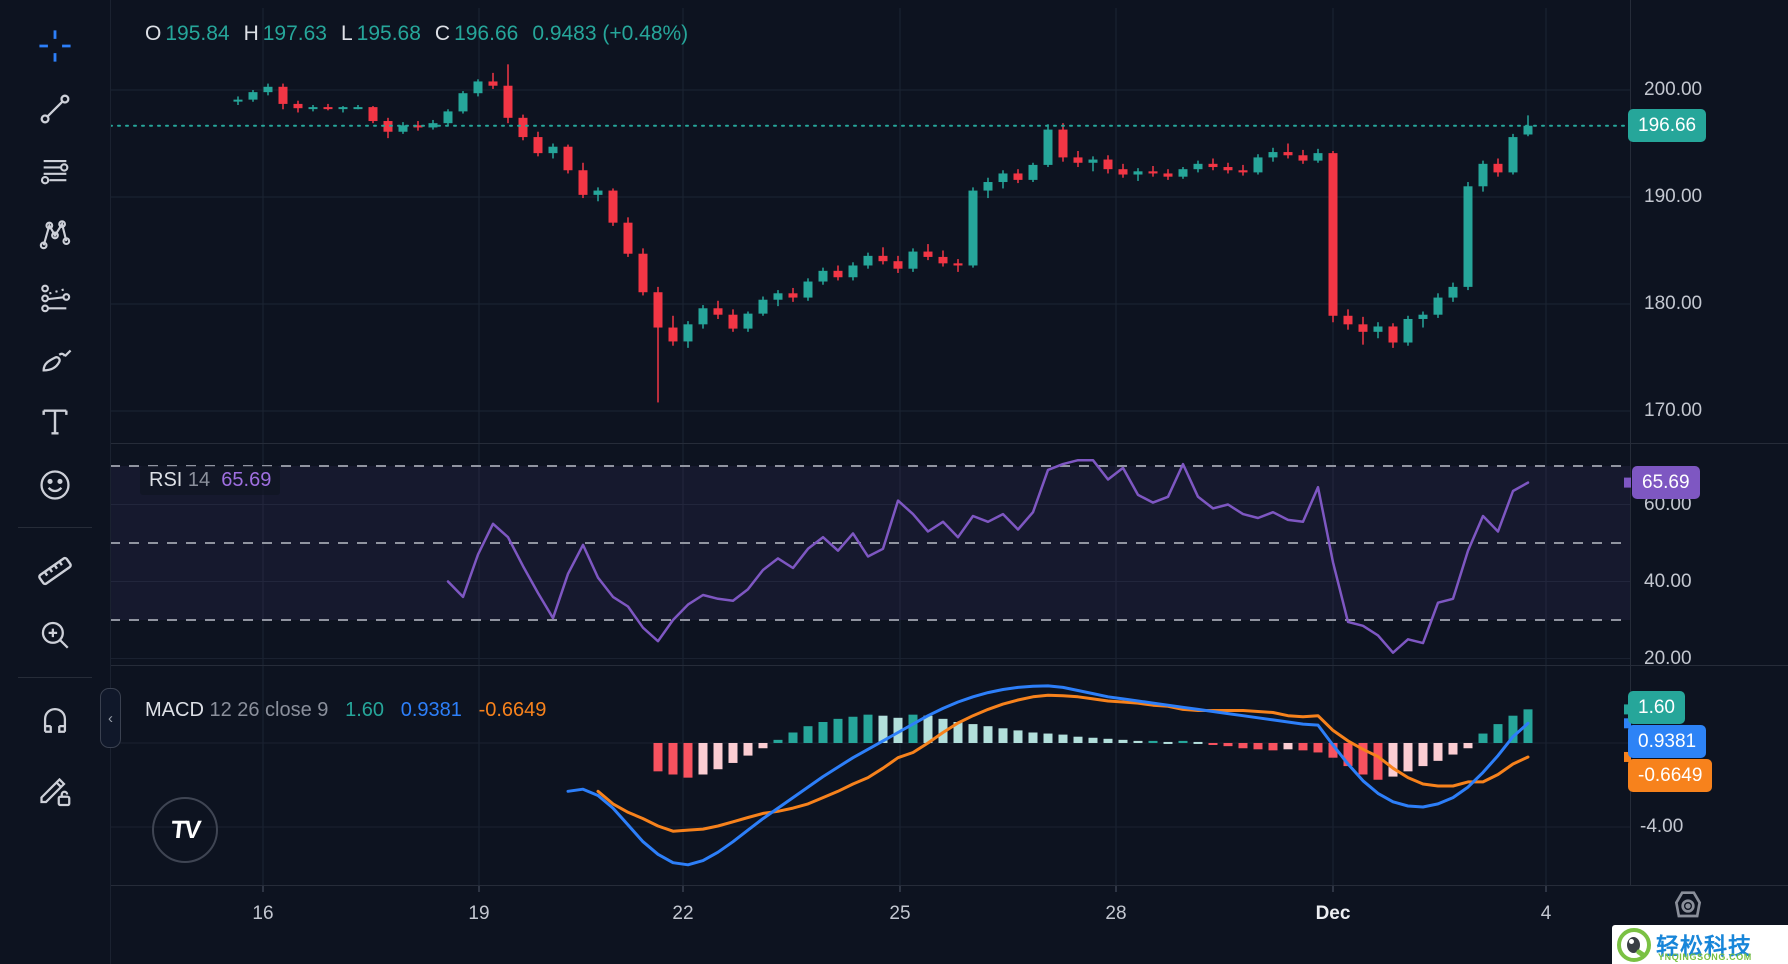 This screenshot has height=964, width=1788. I want to click on zoom-in-tool-button, so click(55, 635).